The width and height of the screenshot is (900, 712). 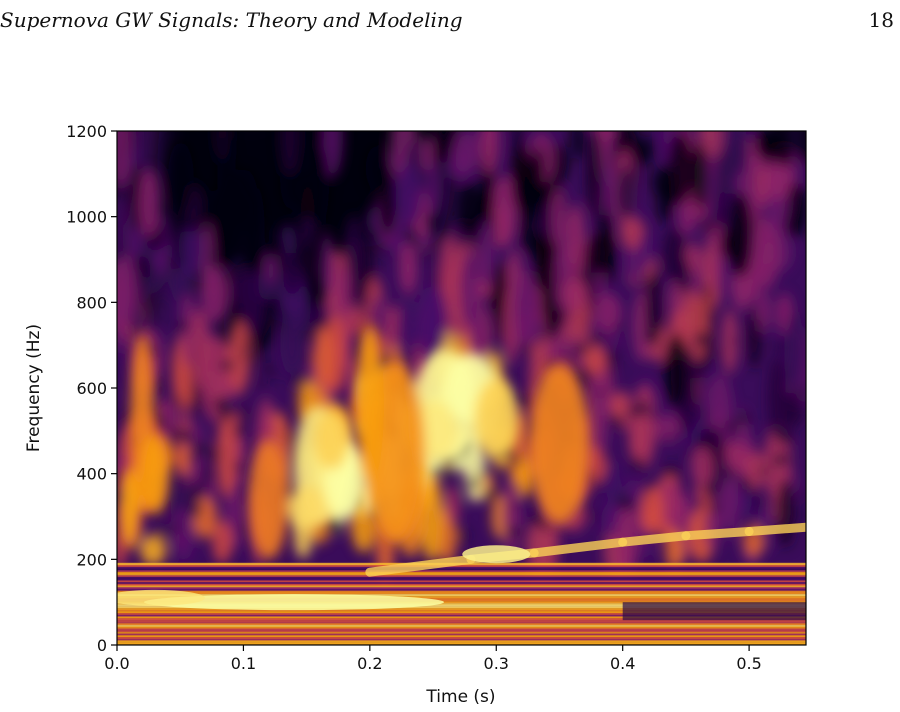 What do you see at coordinates (243, 663) in the screenshot?
I see `x-tick-label: 0.1` at bounding box center [243, 663].